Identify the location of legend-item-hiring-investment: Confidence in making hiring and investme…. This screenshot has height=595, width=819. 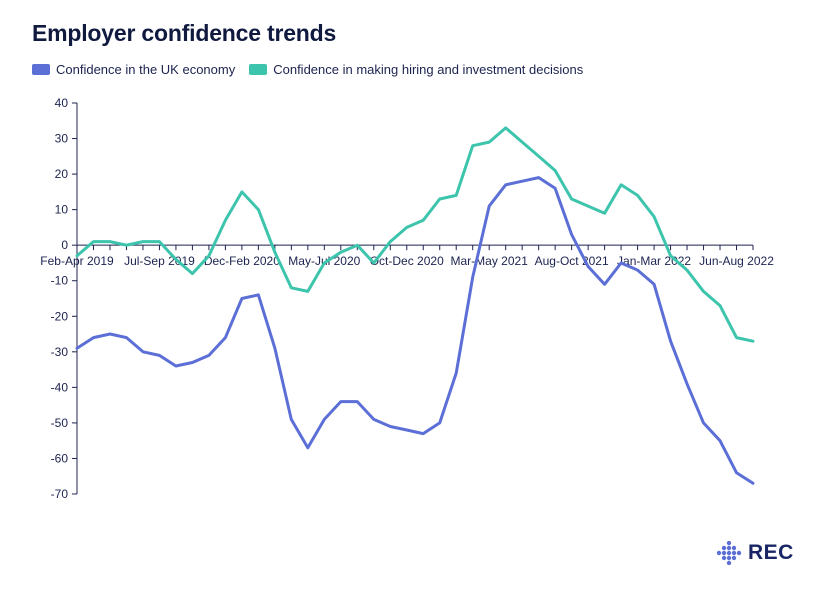
(416, 69).